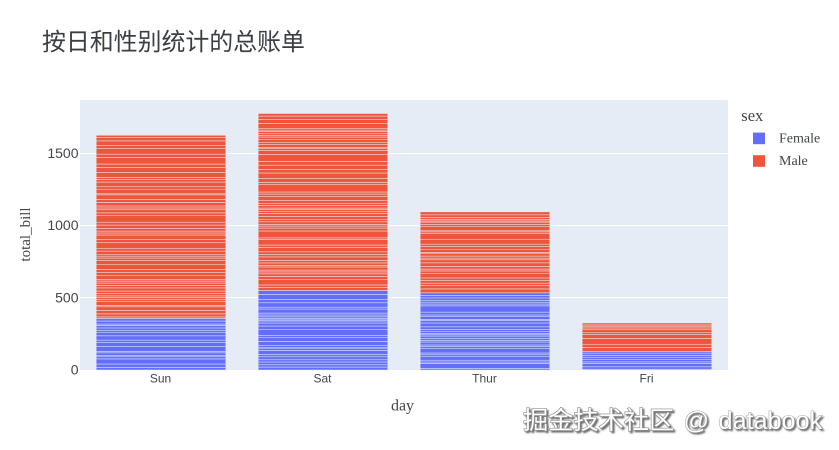 This screenshot has width=839, height=450. Describe the element at coordinates (752, 115) in the screenshot. I see `svg-text: sex` at that location.